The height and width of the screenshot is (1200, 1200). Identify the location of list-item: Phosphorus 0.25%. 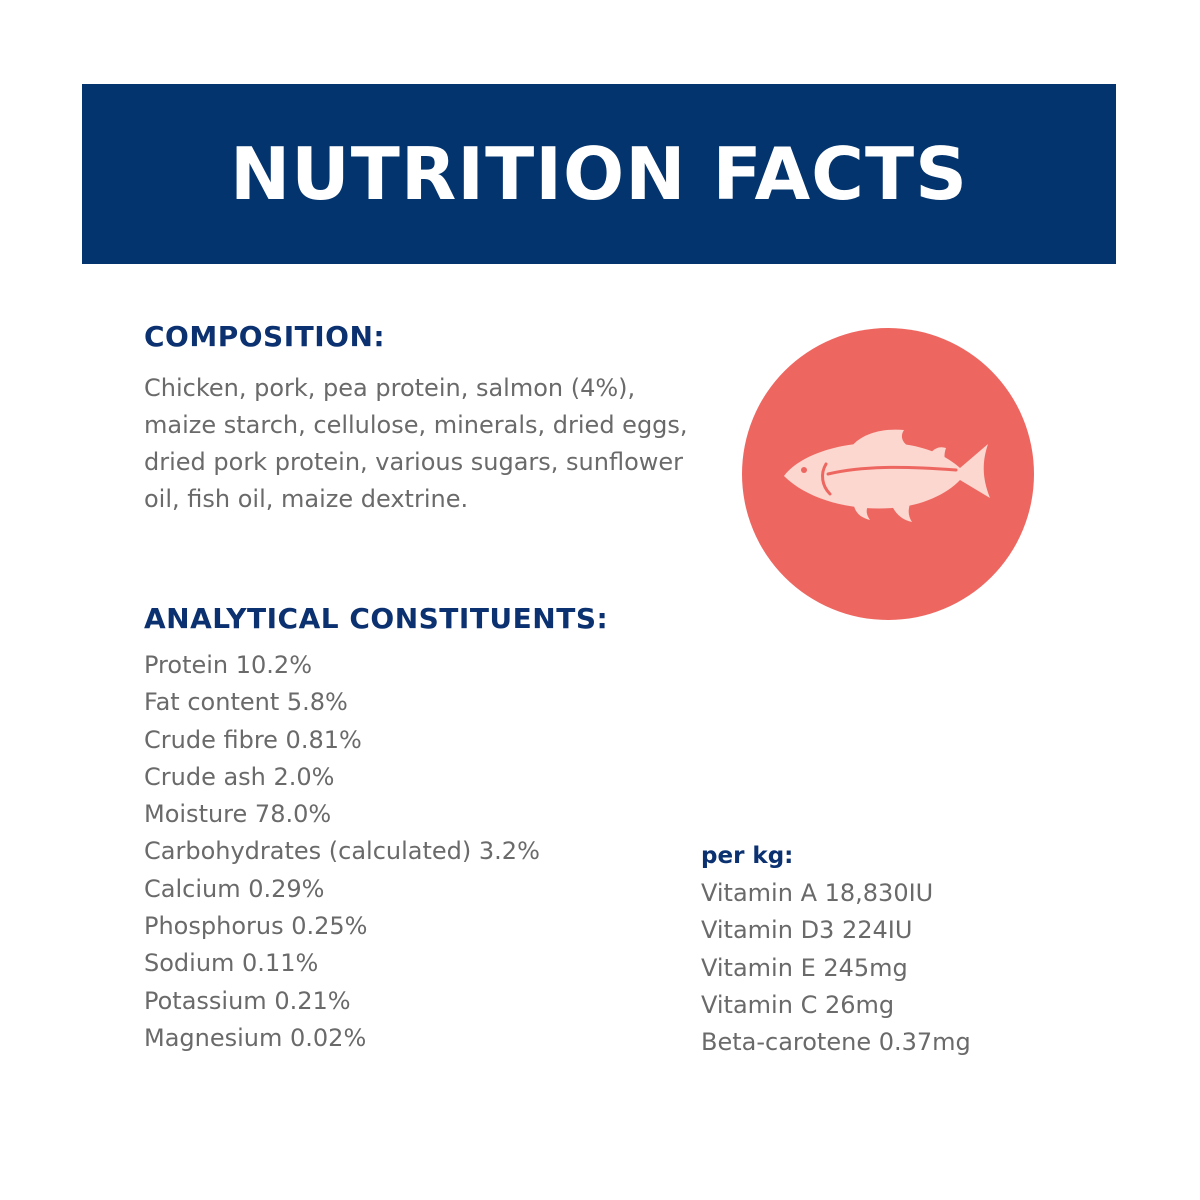
(256, 926).